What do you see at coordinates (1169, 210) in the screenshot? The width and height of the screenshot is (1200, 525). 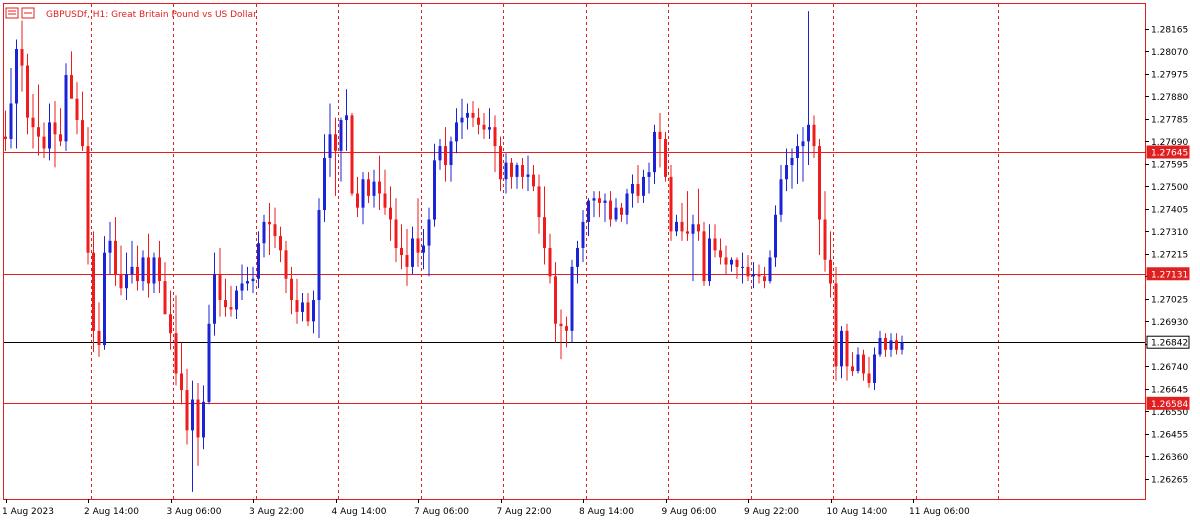 I see `price-tick-label: 1.27405` at bounding box center [1169, 210].